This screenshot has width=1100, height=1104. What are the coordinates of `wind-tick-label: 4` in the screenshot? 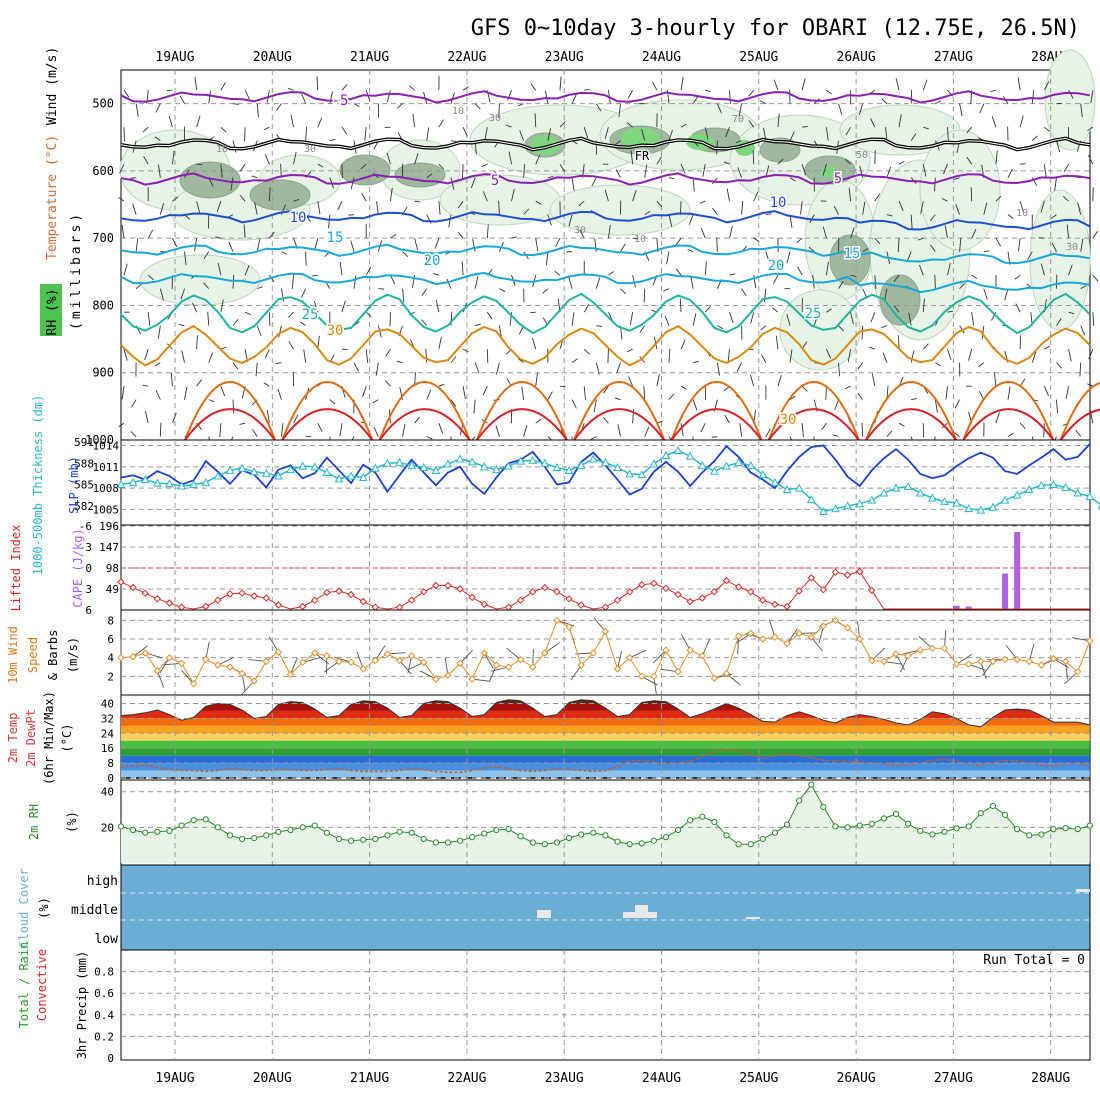 It's located at (110, 658).